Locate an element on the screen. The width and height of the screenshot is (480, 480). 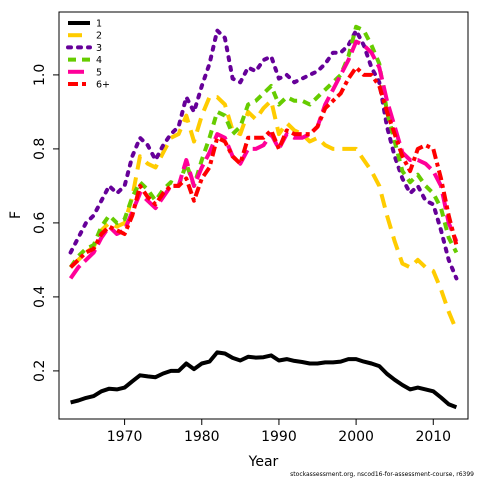
x-tick-label: 1980 is located at coordinates (202, 437).